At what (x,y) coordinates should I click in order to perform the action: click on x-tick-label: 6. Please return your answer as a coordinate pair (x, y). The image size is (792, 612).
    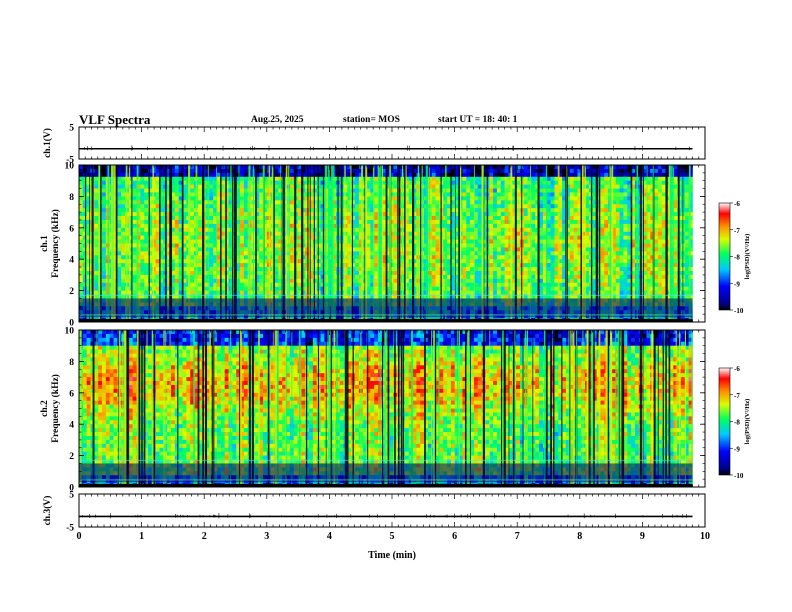
    Looking at the image, I should click on (454, 536).